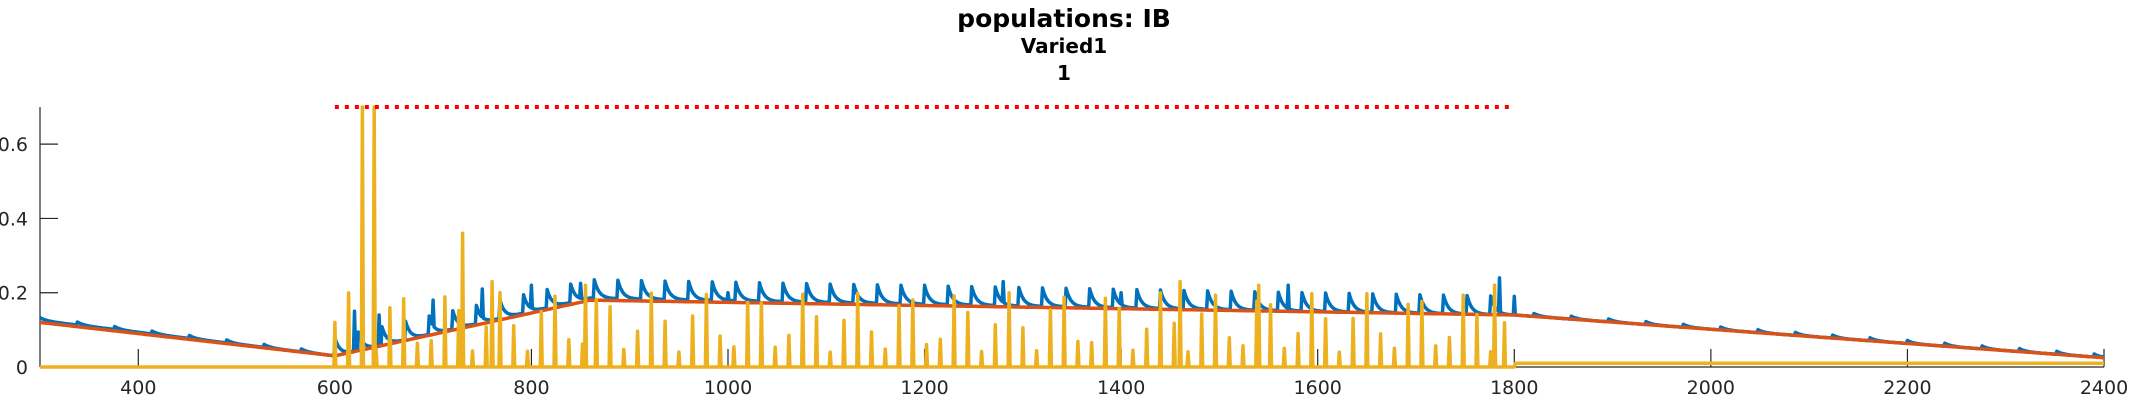  What do you see at coordinates (1064, 46) in the screenshot?
I see `chart-subtitle: Varied1` at bounding box center [1064, 46].